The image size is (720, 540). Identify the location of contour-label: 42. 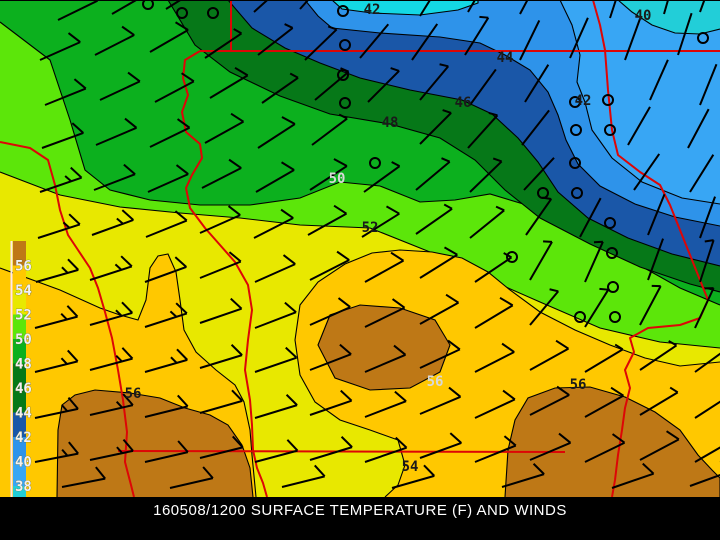
(372, 10).